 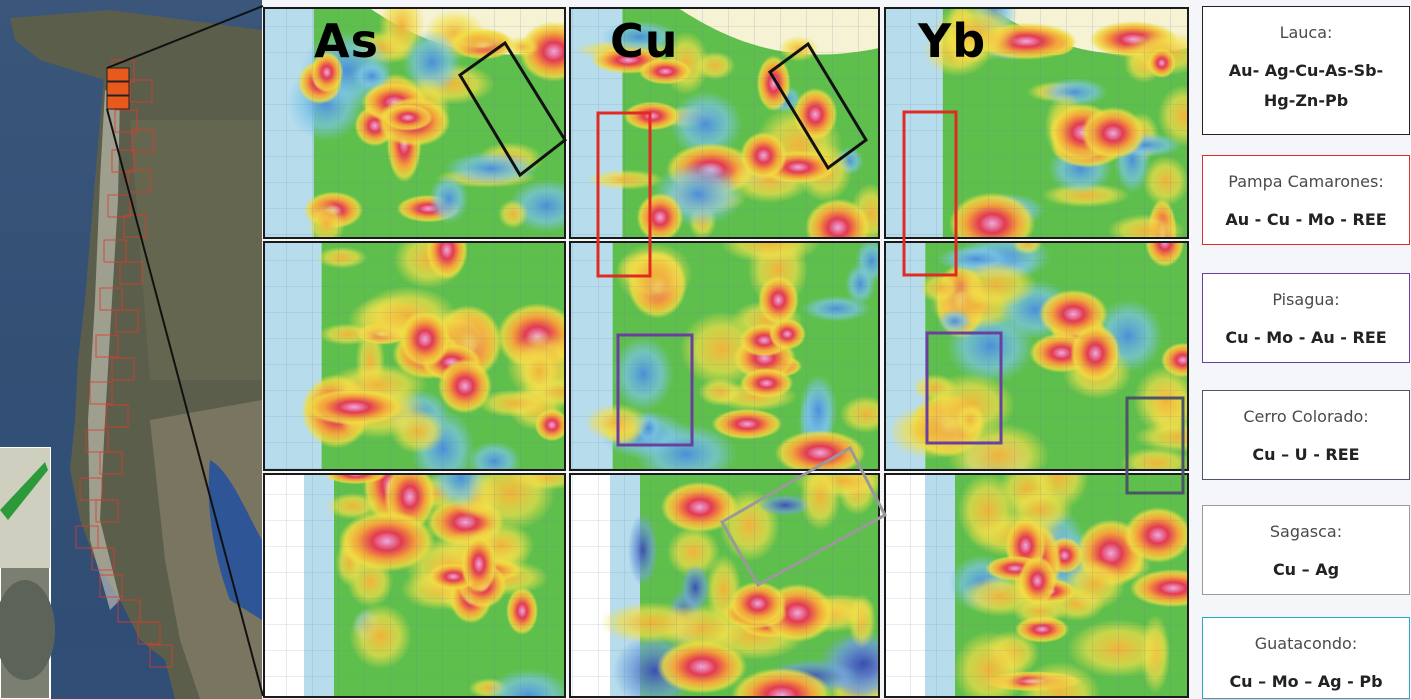 I want to click on legend-cerro-colorado-name: Cerro Colorado:, so click(x=1306, y=416).